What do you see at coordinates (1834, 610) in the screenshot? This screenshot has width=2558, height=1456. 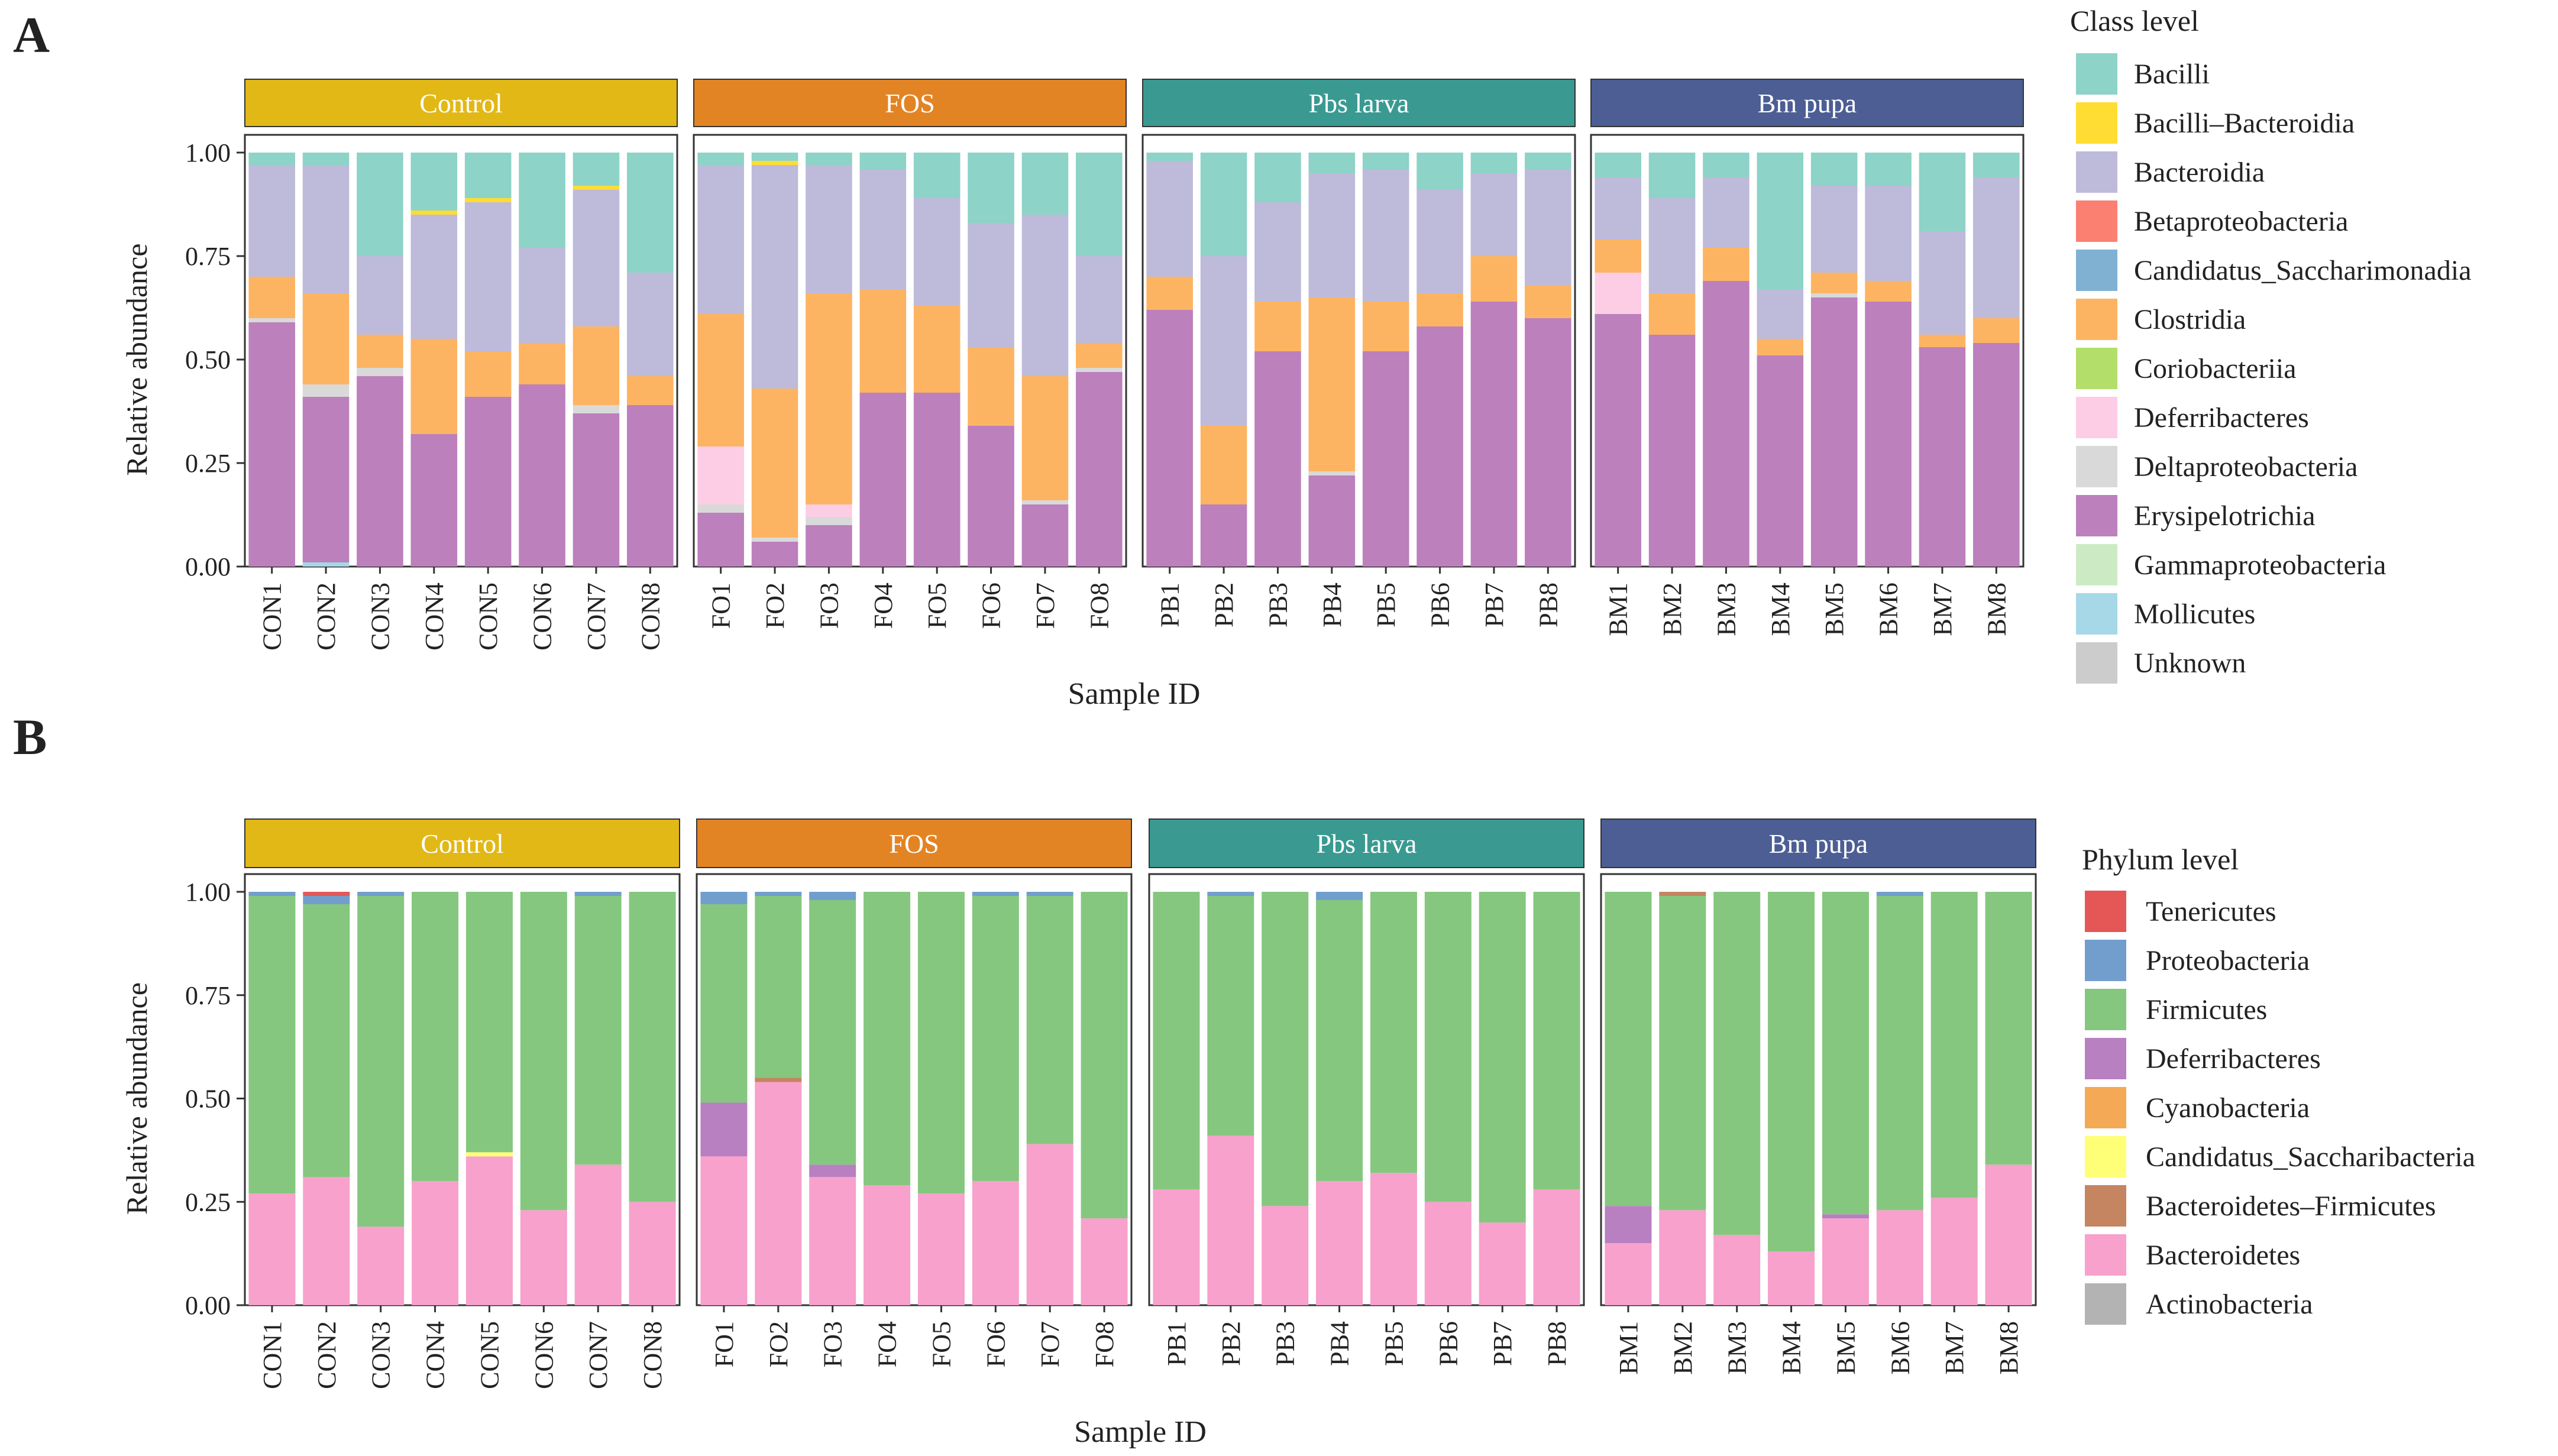 I see `x-tick-label: BM5` at bounding box center [1834, 610].